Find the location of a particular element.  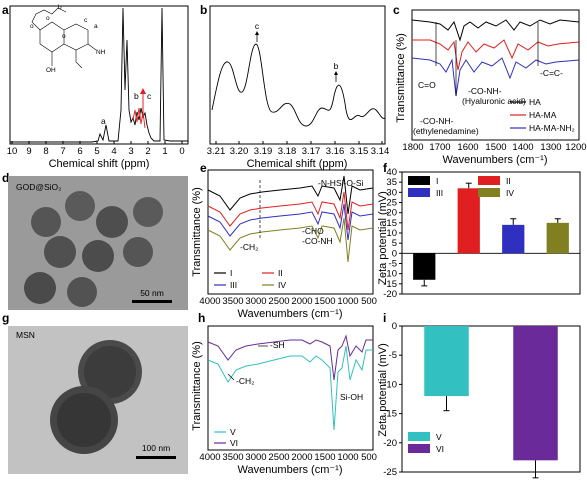

f-ytick-label-10: -10 is located at coordinates (390, 274).